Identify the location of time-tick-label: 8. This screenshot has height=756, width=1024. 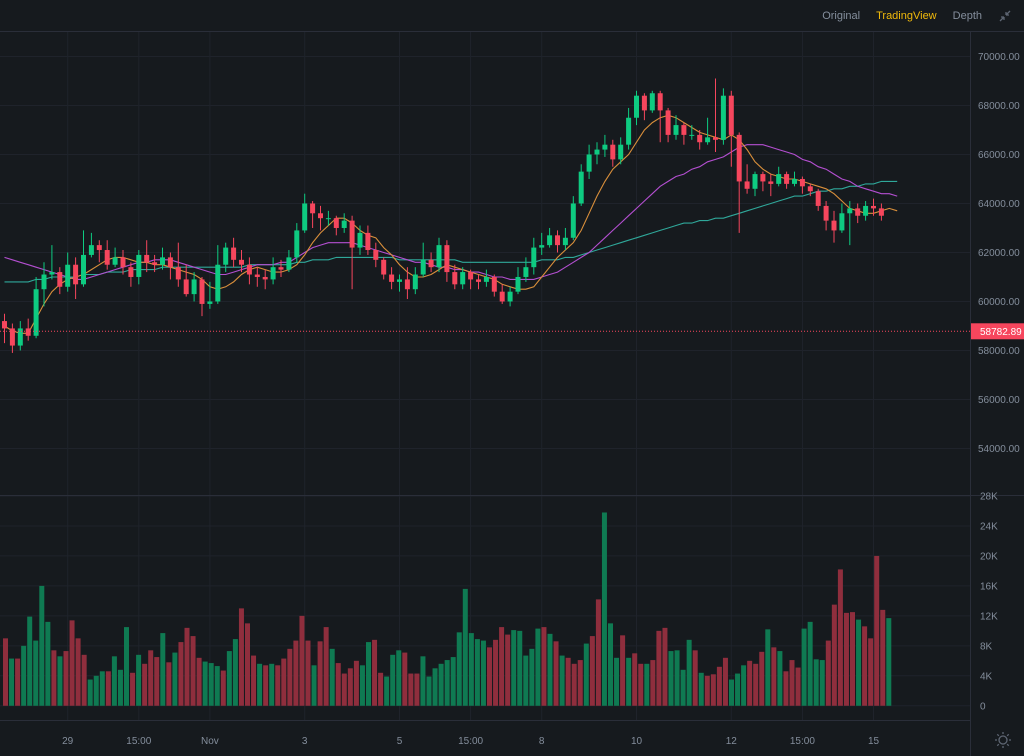
(542, 741).